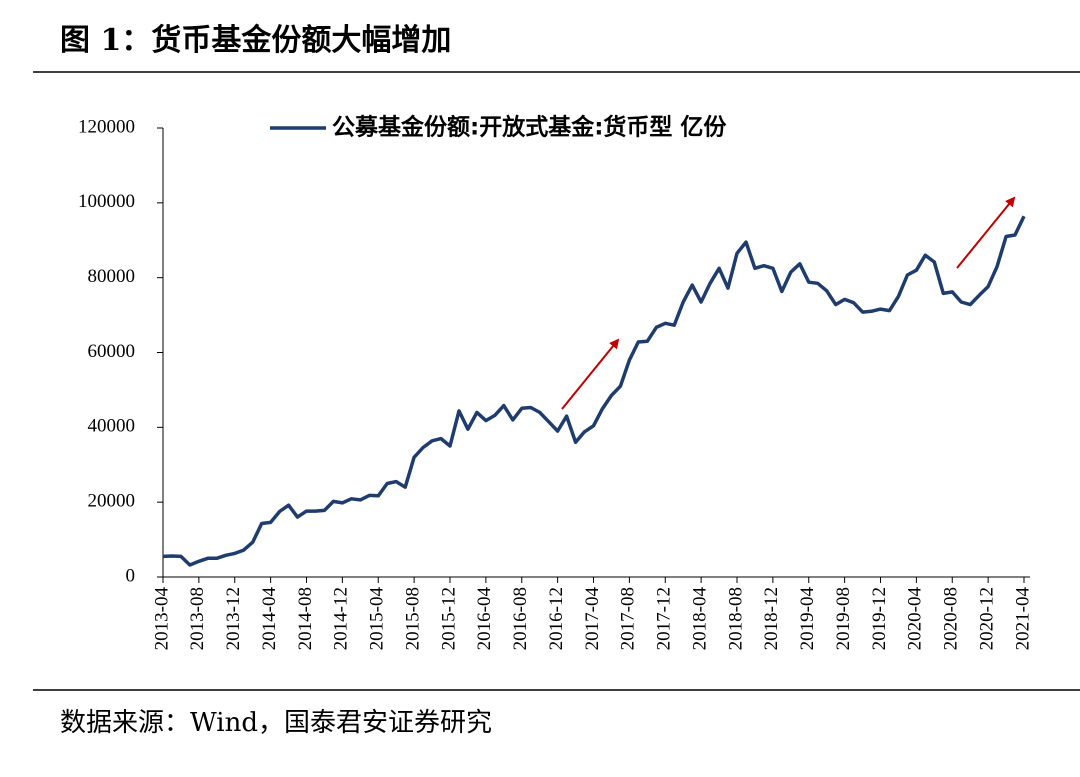  What do you see at coordinates (951, 618) in the screenshot?
I see `x-tick-label: 2020-08` at bounding box center [951, 618].